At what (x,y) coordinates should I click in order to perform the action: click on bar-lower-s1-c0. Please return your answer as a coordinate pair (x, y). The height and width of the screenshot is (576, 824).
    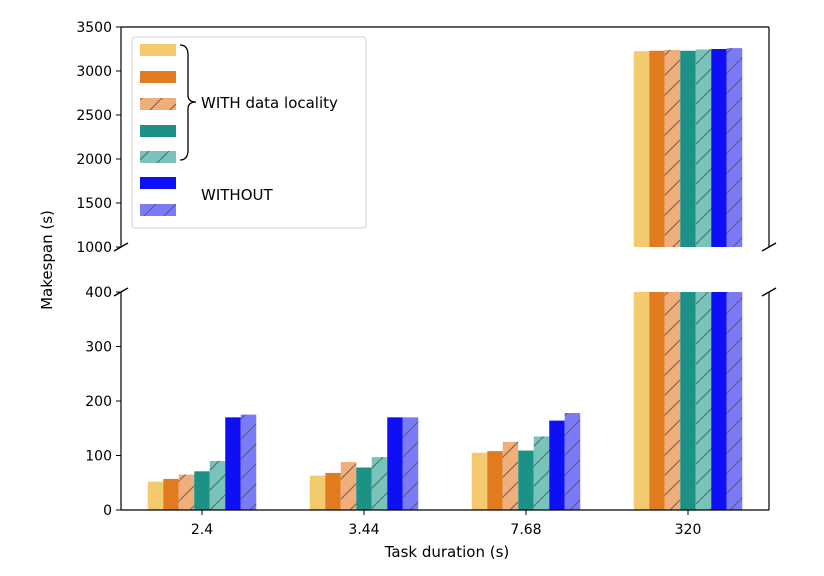
    Looking at the image, I should click on (171, 494).